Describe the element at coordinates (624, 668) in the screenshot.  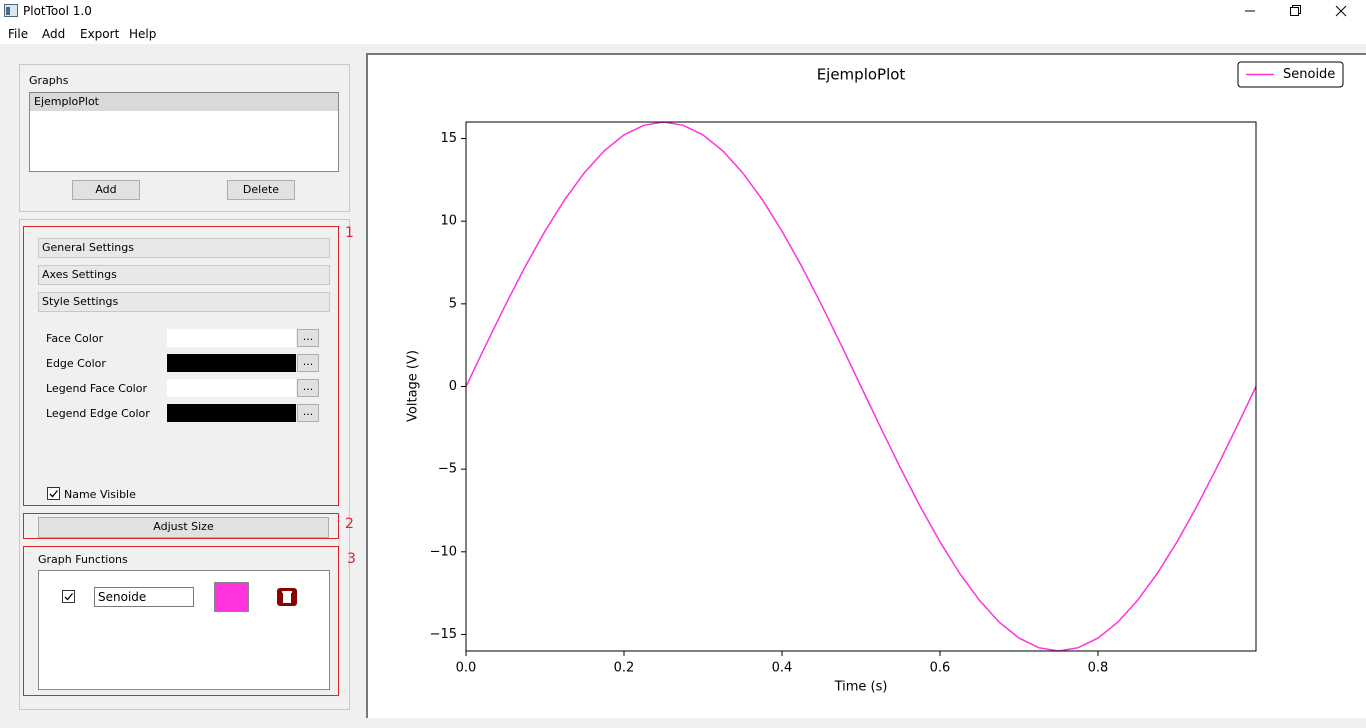
I see `x-tick-label: 0.2` at that location.